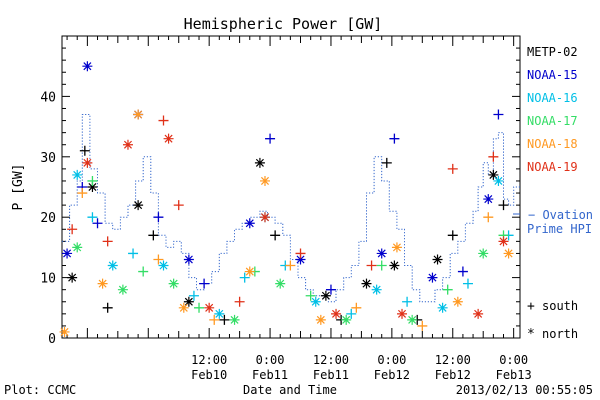  I want to click on legend-symbol-glyph: +, so click(531, 306).